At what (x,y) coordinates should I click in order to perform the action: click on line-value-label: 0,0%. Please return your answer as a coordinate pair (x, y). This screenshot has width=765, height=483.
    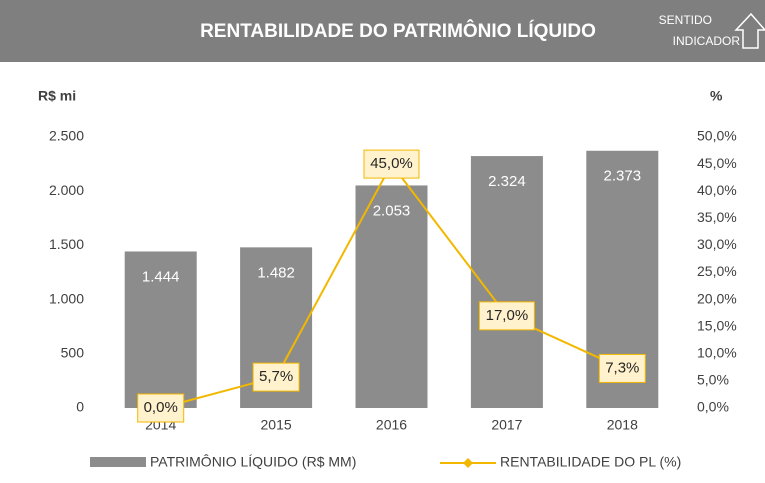
    Looking at the image, I should click on (161, 407).